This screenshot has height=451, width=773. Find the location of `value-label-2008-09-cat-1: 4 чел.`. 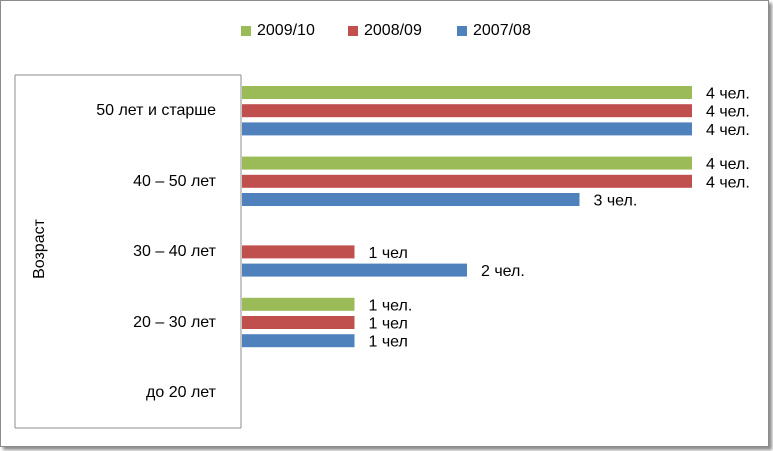

value-label-2008-09-cat-1: 4 чел. is located at coordinates (728, 182).